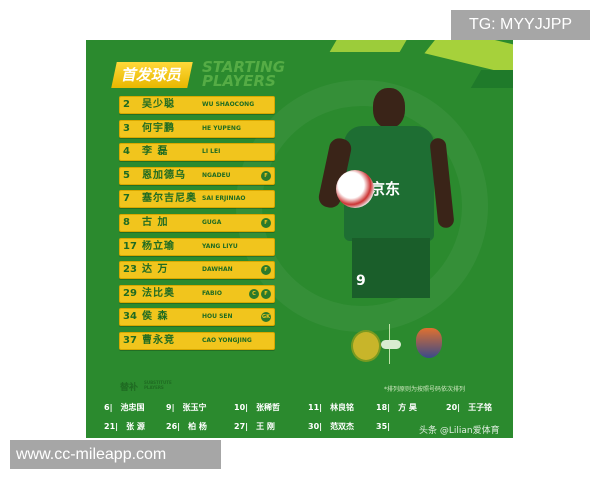 The image size is (600, 480). I want to click on subs-title-en: SUBSTITUTE PLAYERS, so click(158, 385).